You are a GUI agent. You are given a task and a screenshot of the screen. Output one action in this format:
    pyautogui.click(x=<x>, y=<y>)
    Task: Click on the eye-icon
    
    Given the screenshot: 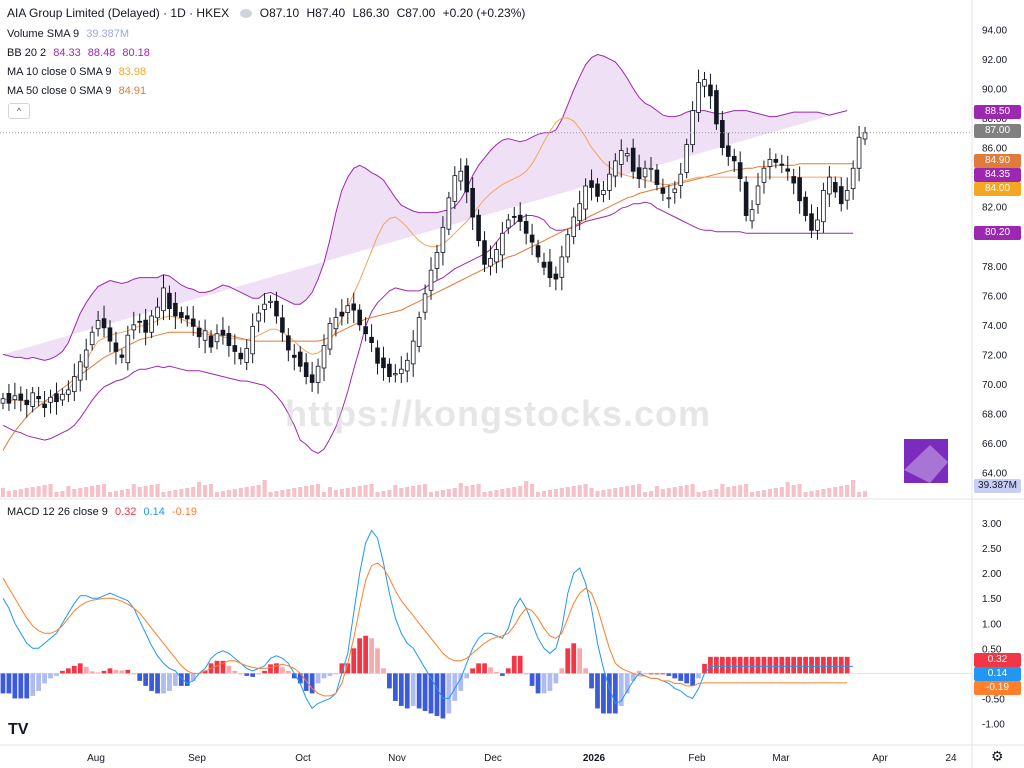 What is the action you would take?
    pyautogui.click(x=246, y=14)
    